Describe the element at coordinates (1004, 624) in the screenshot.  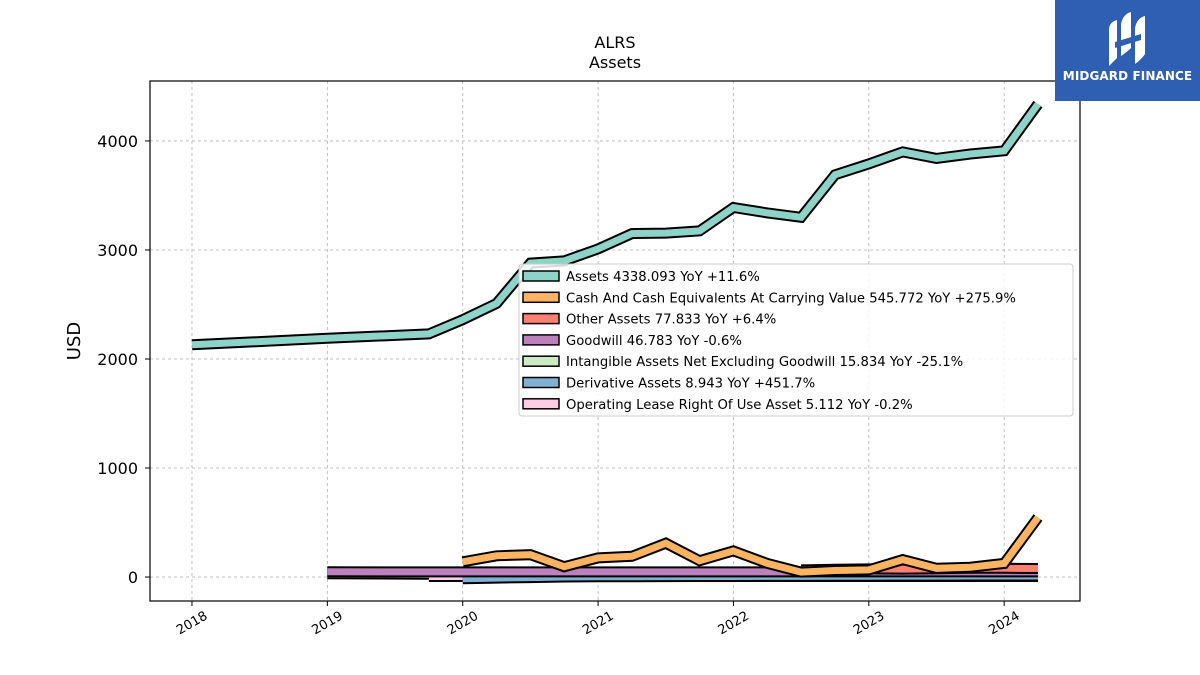
I see `x-tick-label: 2024` at that location.